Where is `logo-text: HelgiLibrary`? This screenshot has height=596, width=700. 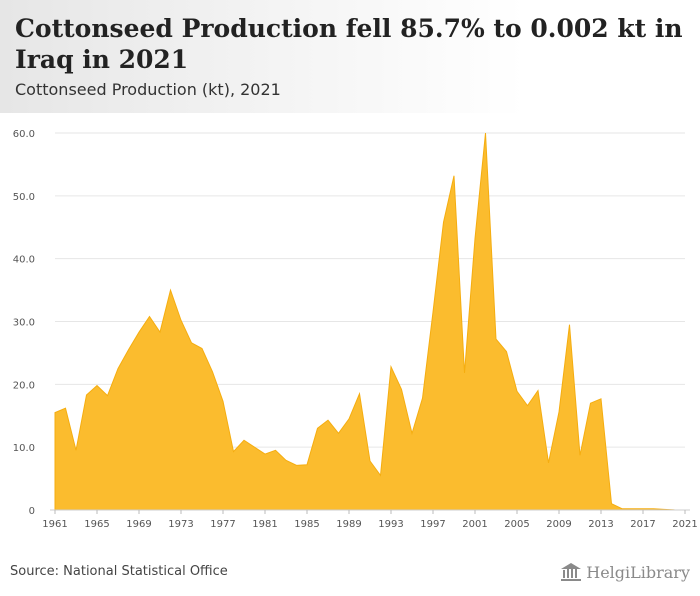 logo-text: HelgiLibrary is located at coordinates (638, 572).